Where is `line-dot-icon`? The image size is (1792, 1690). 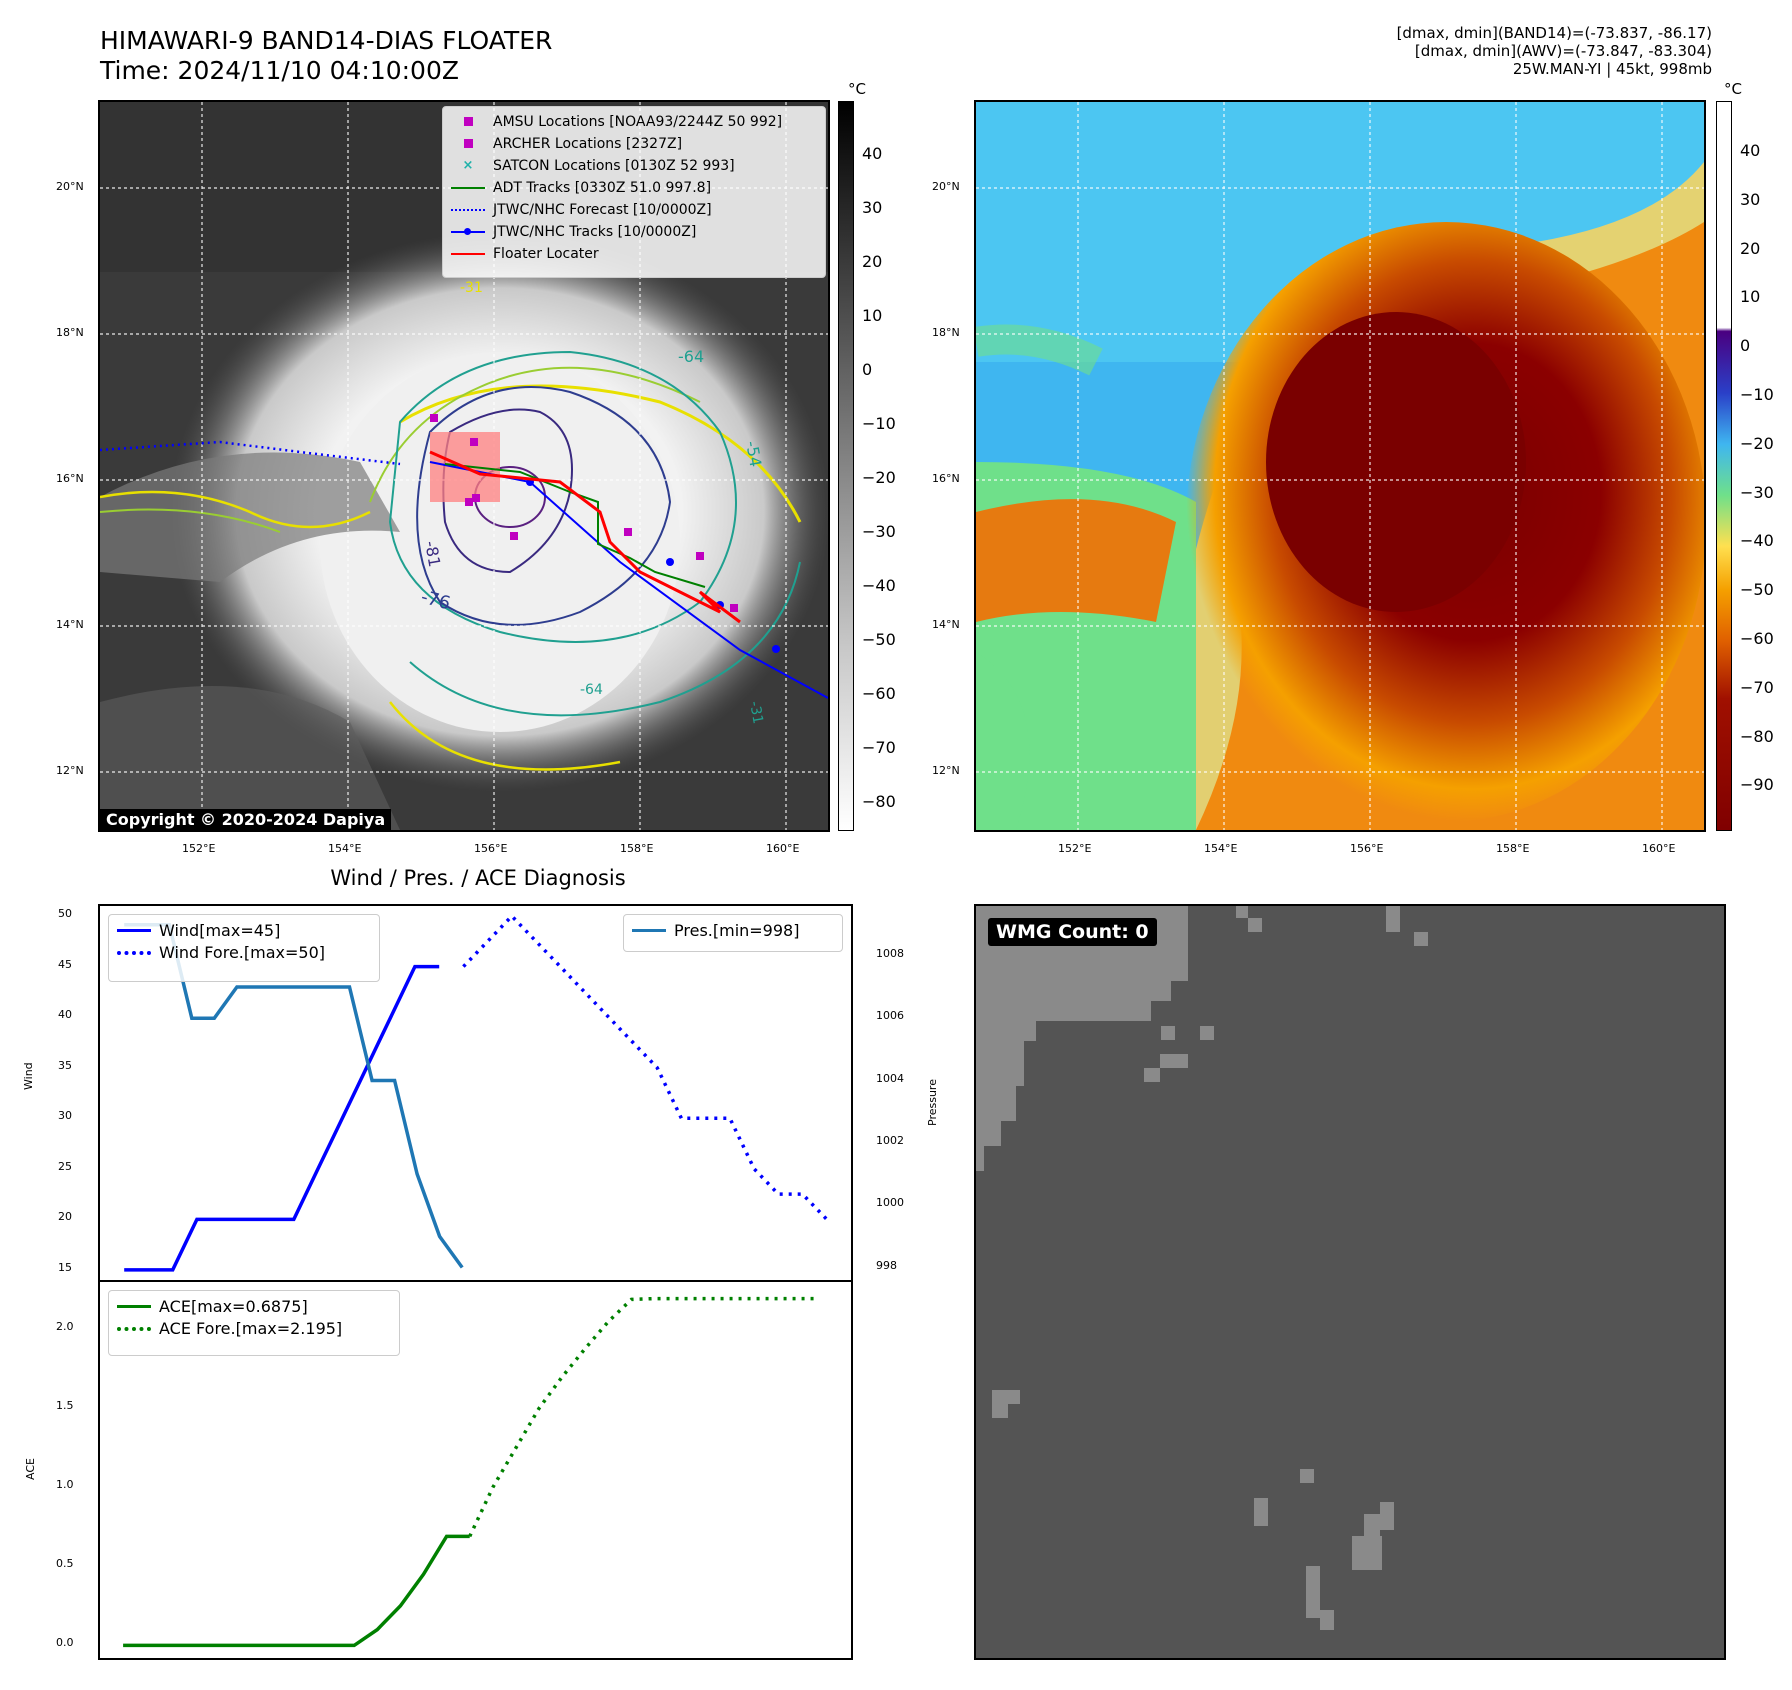 line-dot-icon is located at coordinates (468, 232).